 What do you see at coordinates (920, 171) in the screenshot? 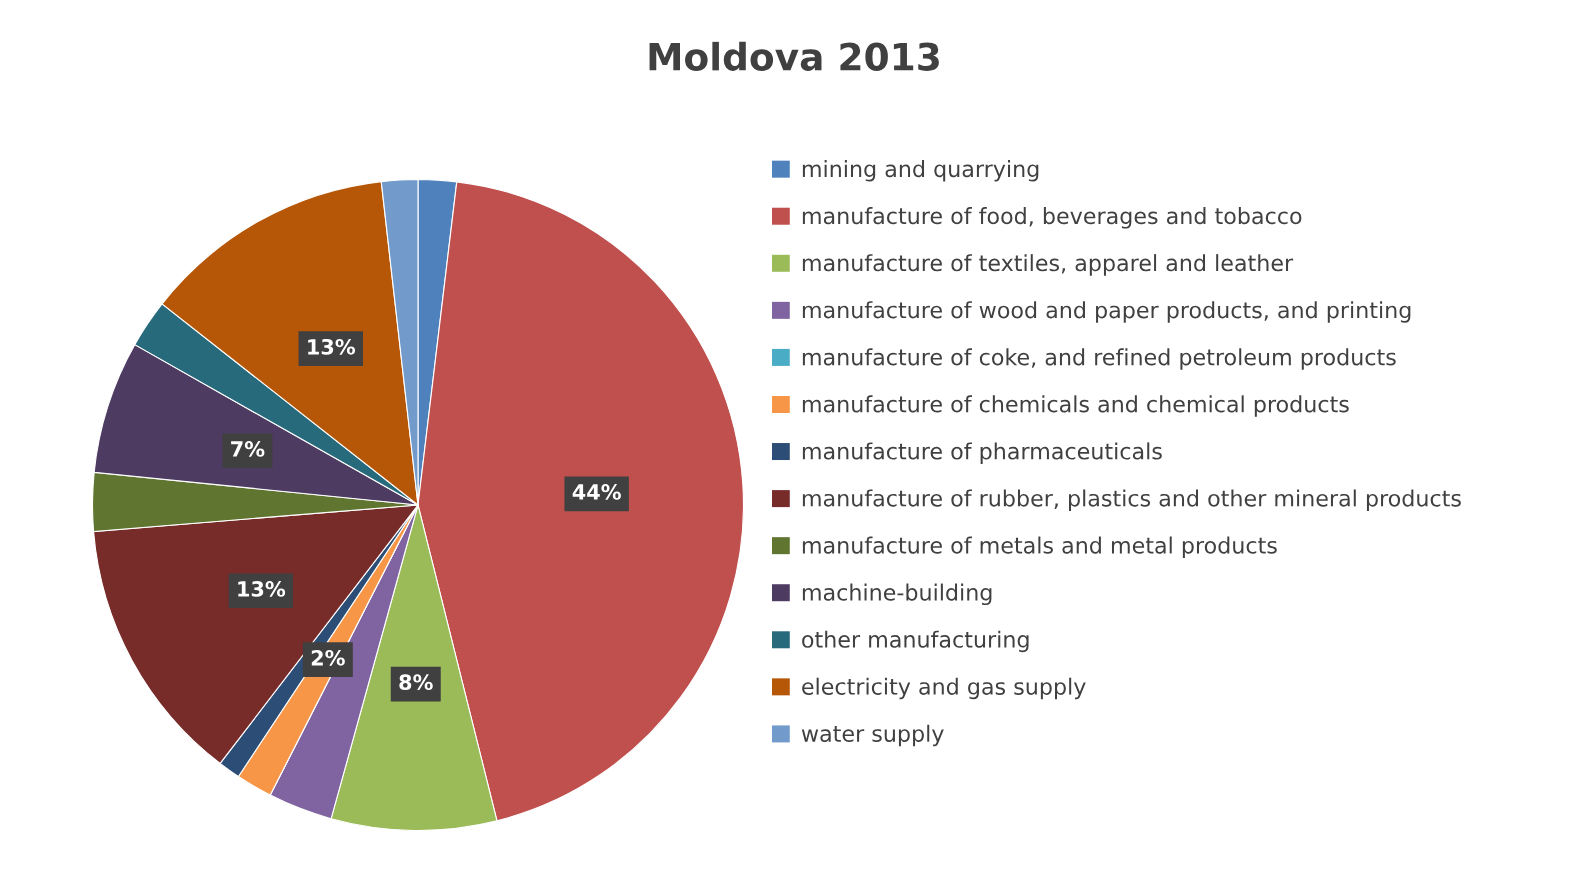
I see `legend-label: mining and quarrying` at bounding box center [920, 171].